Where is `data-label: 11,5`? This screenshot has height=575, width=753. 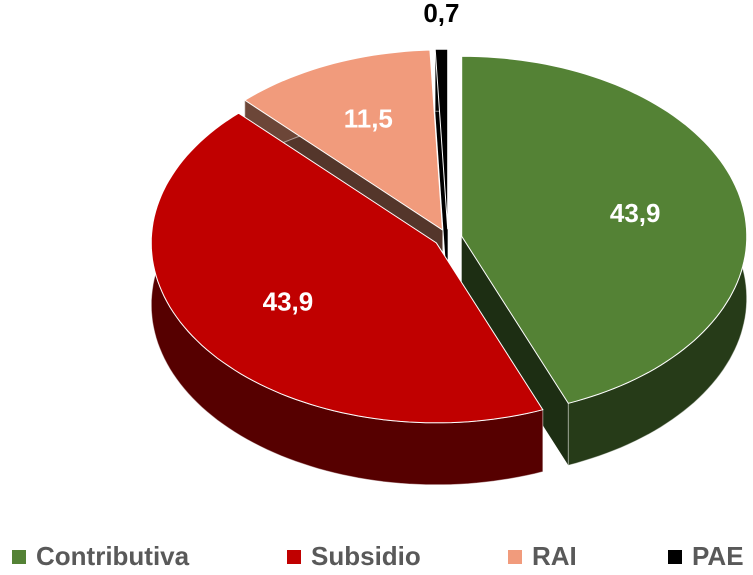
data-label: 11,5 is located at coordinates (368, 119).